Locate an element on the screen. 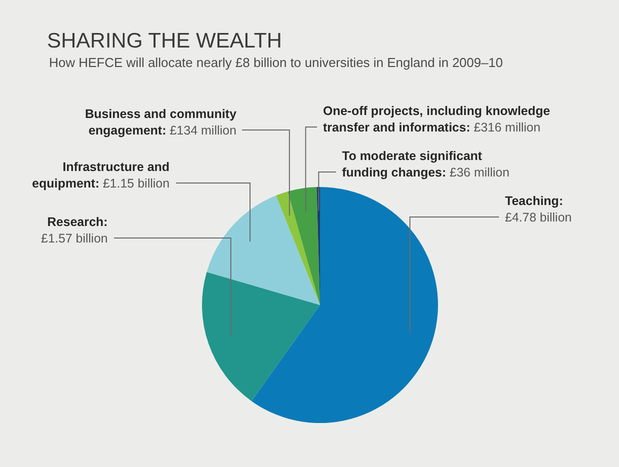  slice-label: Infrastructure and equipment: £1.15 billion is located at coordinates (101, 175).